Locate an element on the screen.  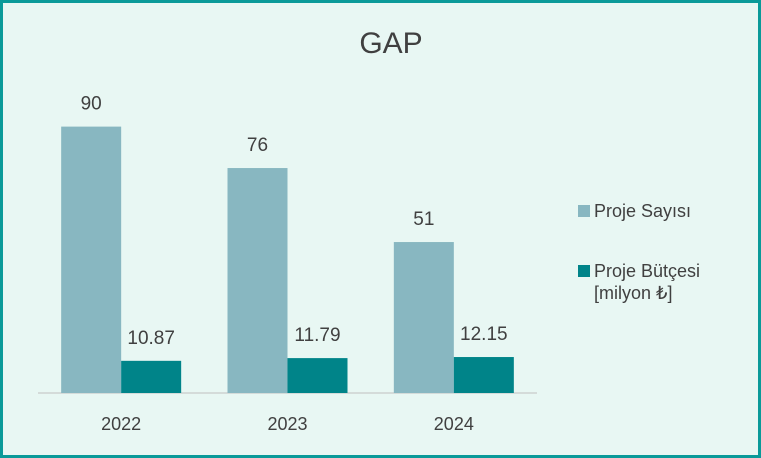
legend-label: Proje Sayısı is located at coordinates (643, 211).